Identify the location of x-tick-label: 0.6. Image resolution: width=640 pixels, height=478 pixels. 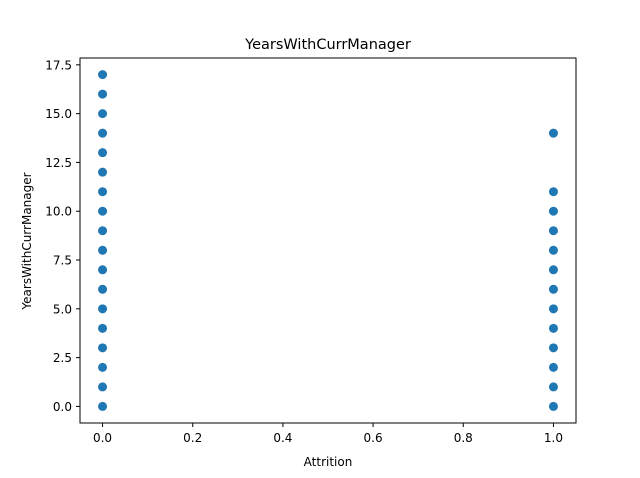
(373, 438).